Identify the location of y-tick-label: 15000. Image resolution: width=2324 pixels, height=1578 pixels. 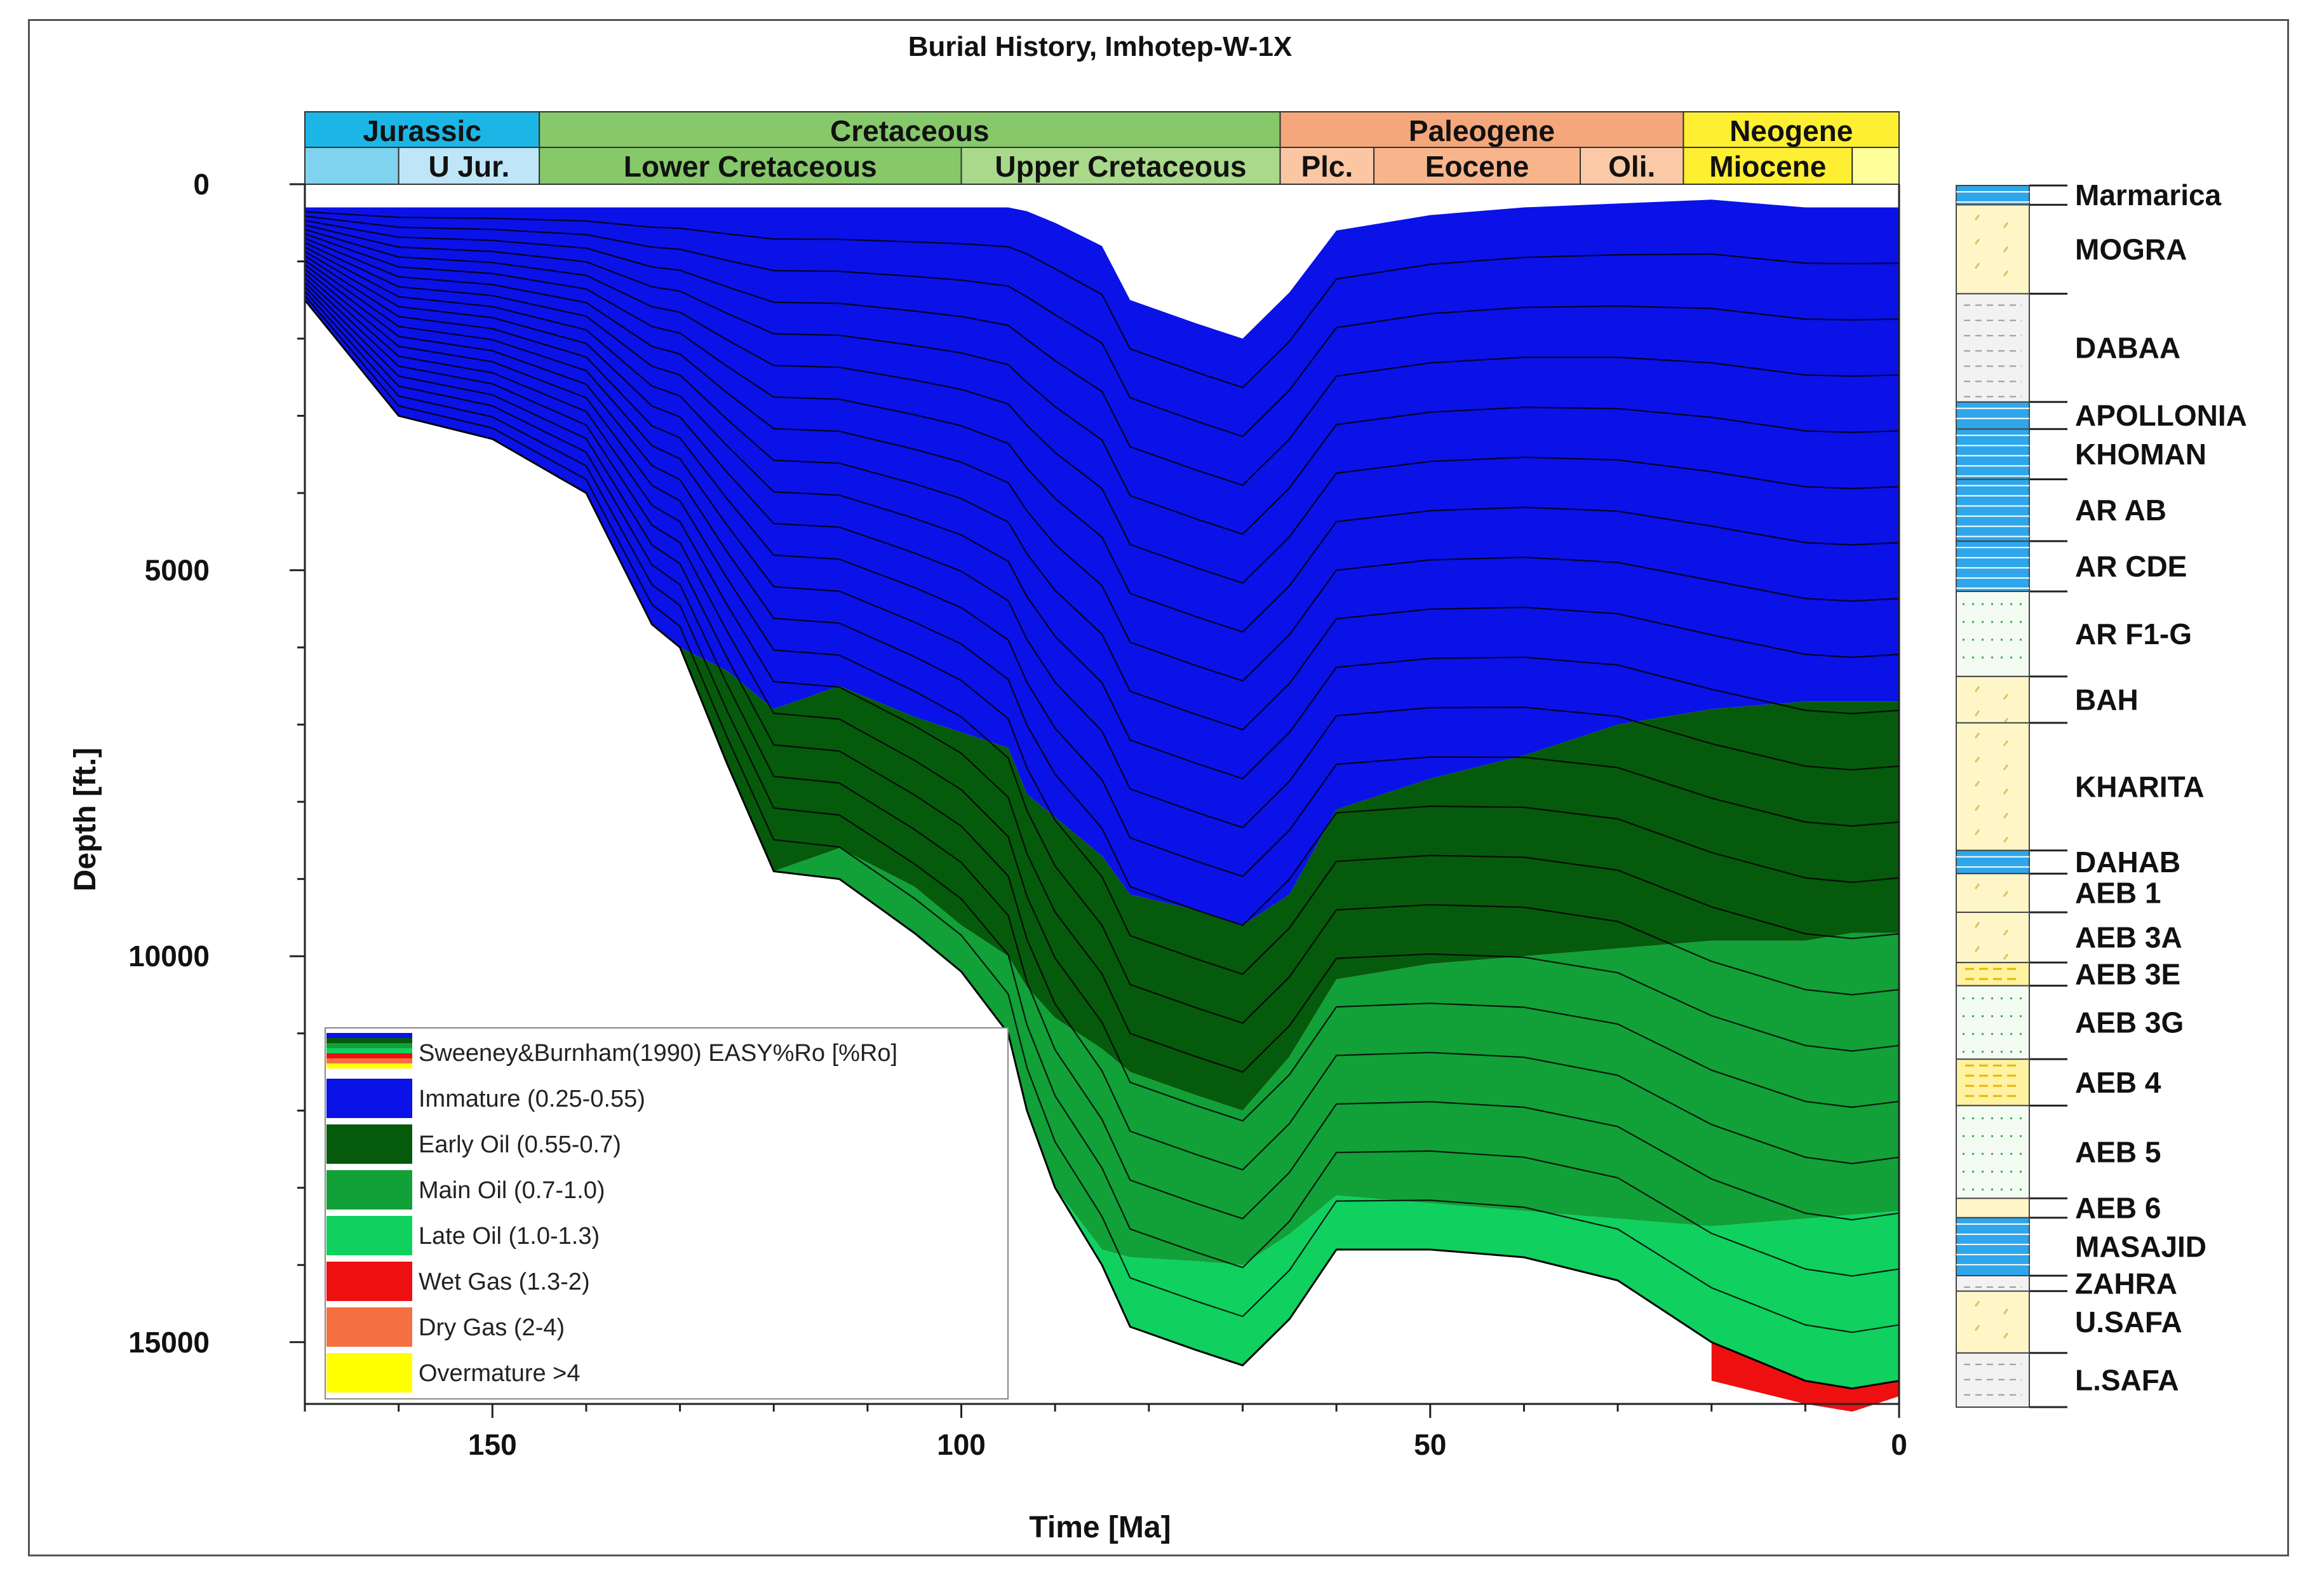
(169, 1342).